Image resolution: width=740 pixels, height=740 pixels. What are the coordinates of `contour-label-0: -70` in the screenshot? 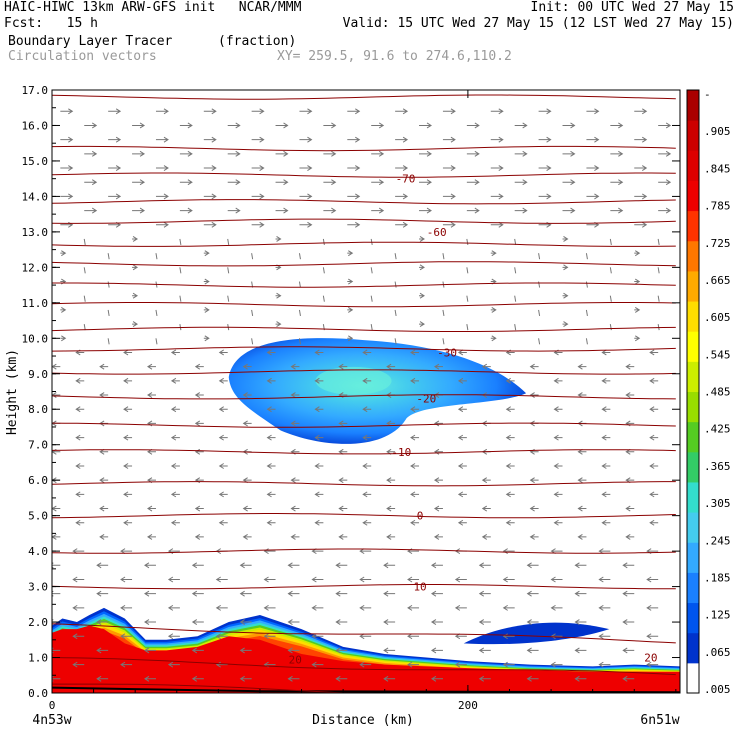 It's located at (406, 179).